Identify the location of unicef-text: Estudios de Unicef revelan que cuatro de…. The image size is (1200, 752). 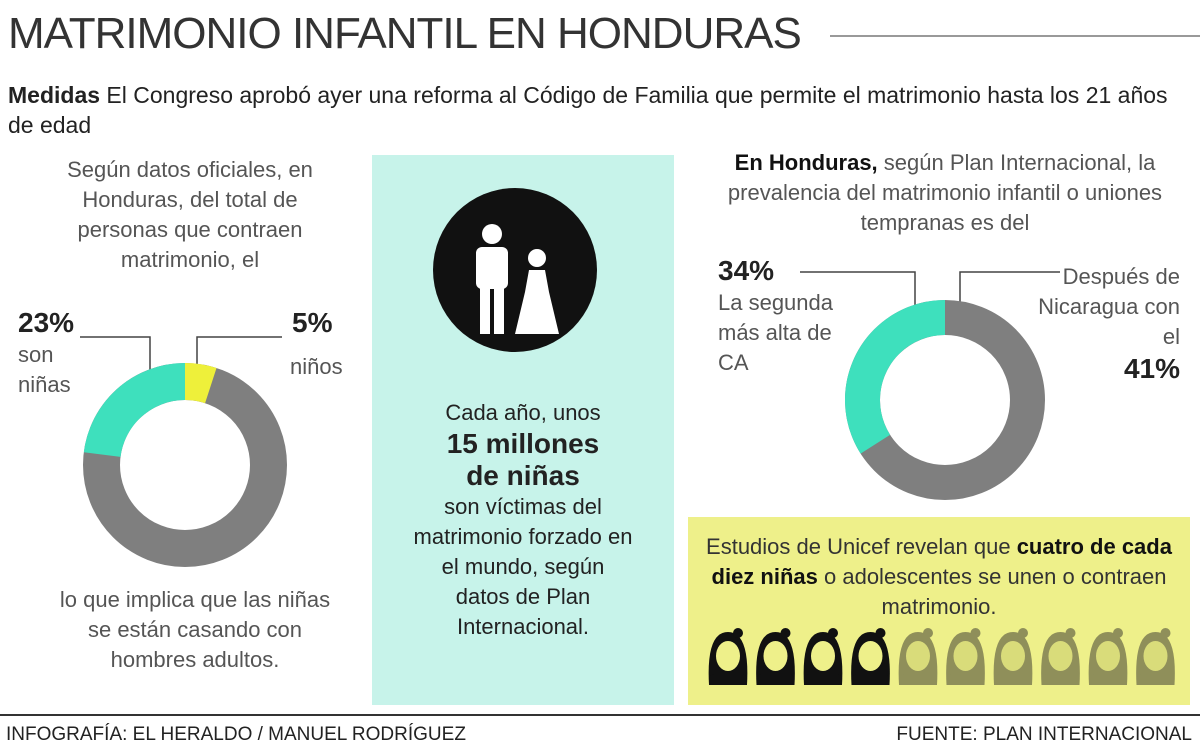
(939, 577).